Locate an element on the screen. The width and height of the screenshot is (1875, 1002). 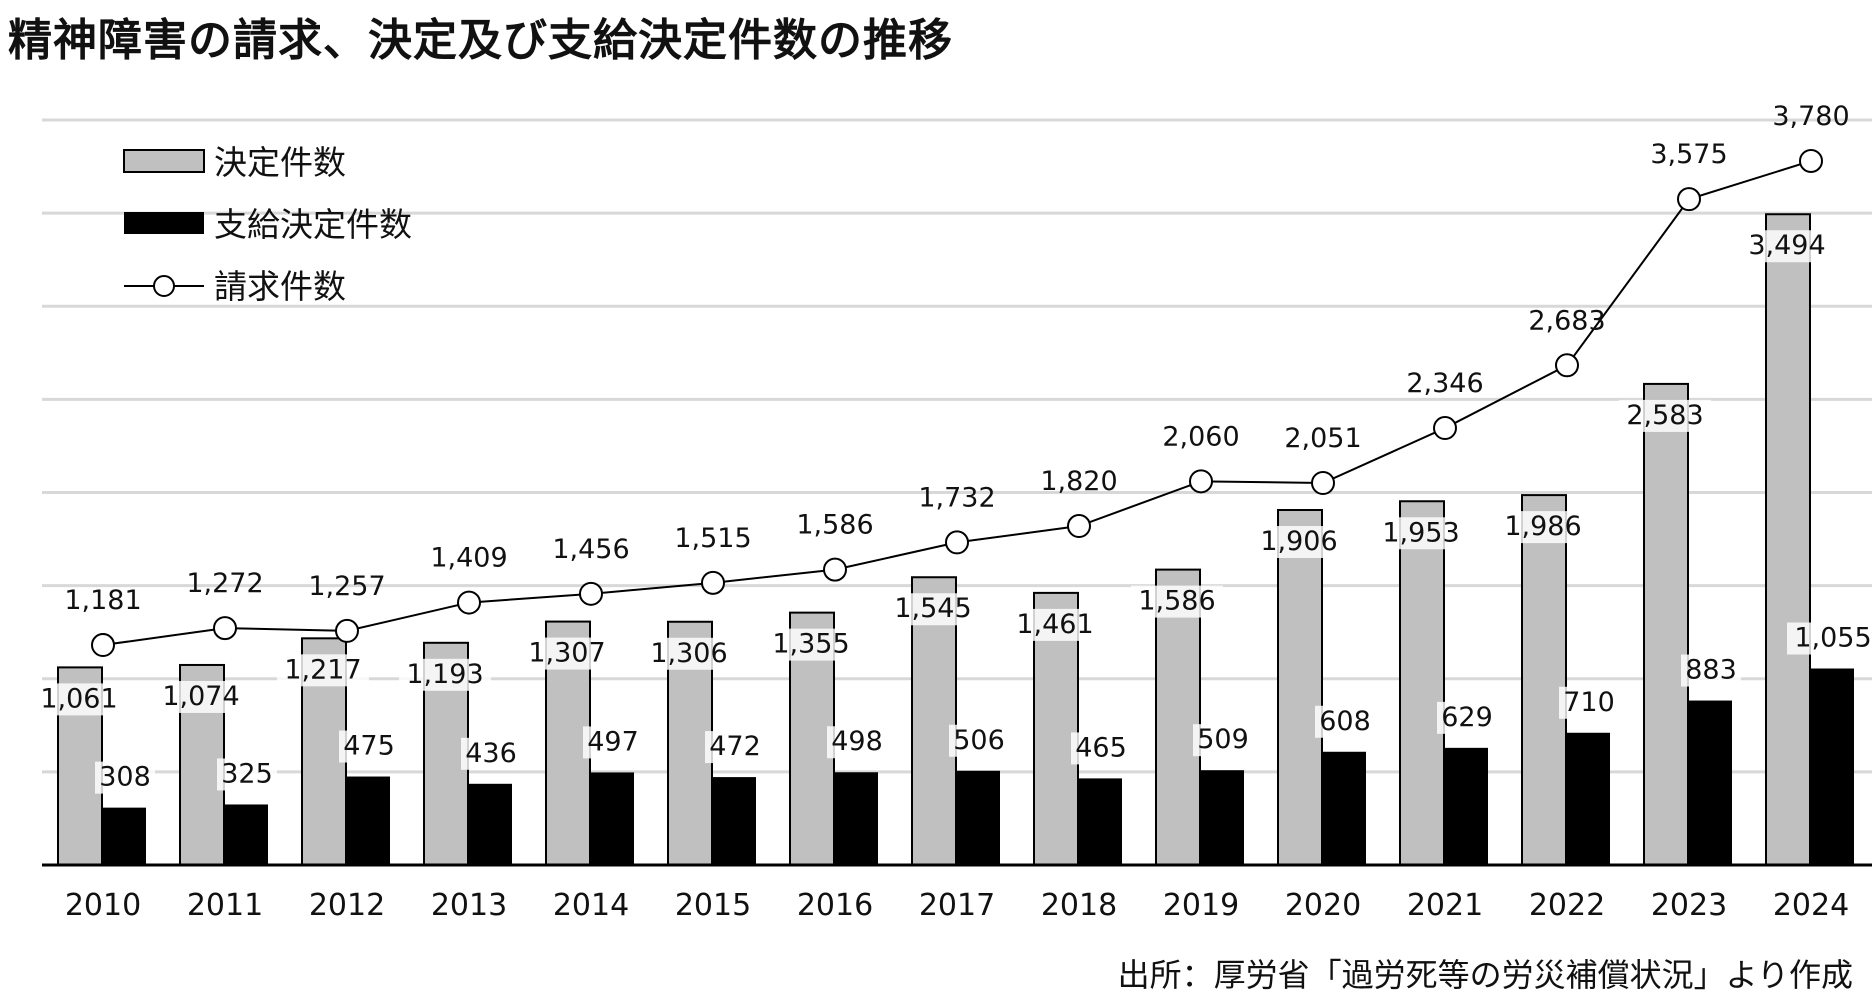
paid-value-label: 436 is located at coordinates (491, 753).